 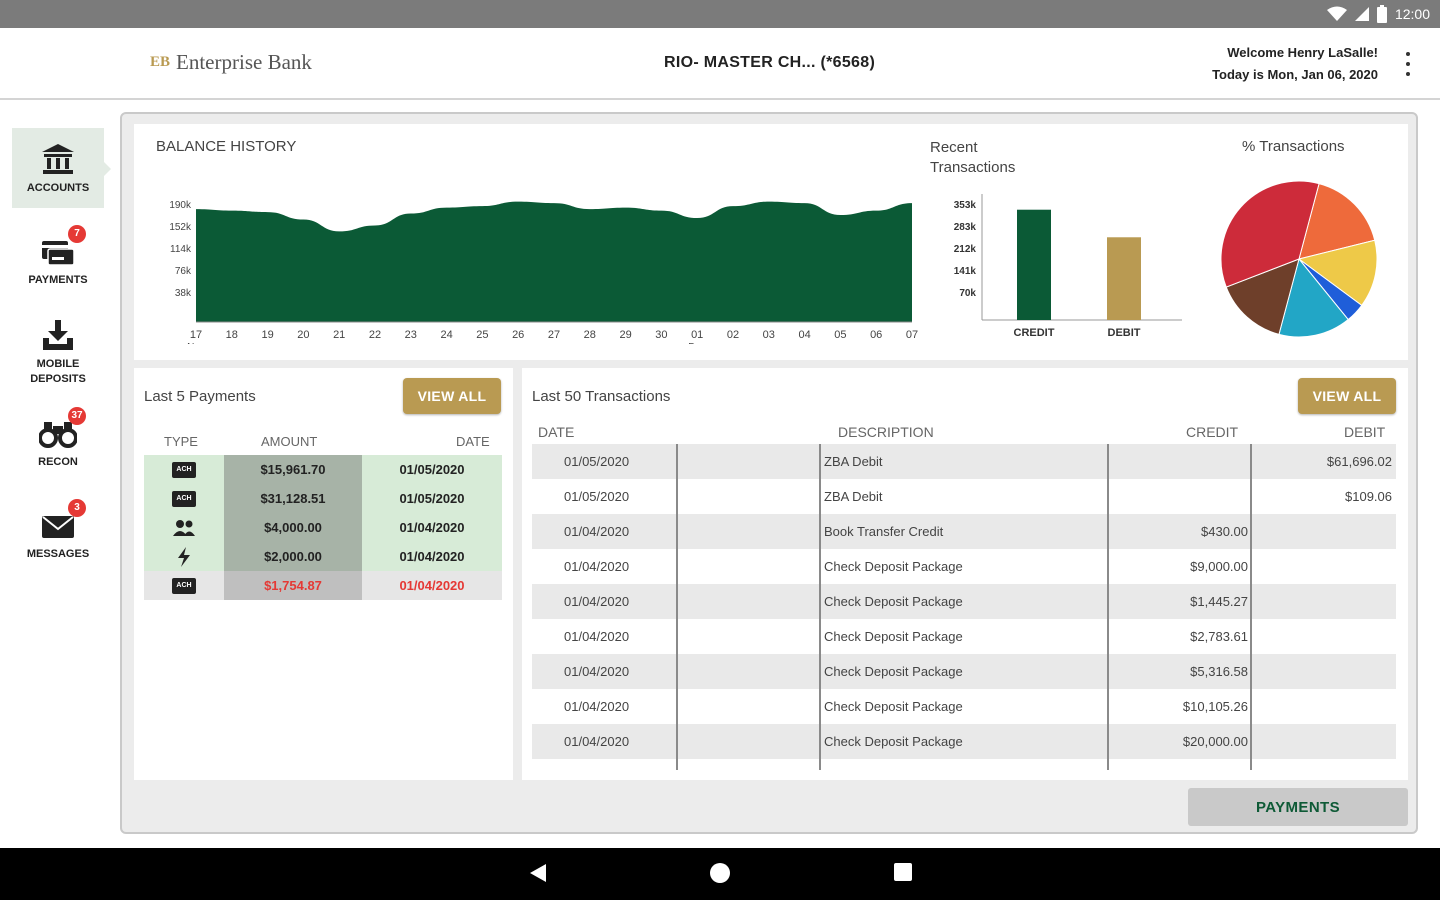 What do you see at coordinates (903, 872) in the screenshot?
I see `recents-icon` at bounding box center [903, 872].